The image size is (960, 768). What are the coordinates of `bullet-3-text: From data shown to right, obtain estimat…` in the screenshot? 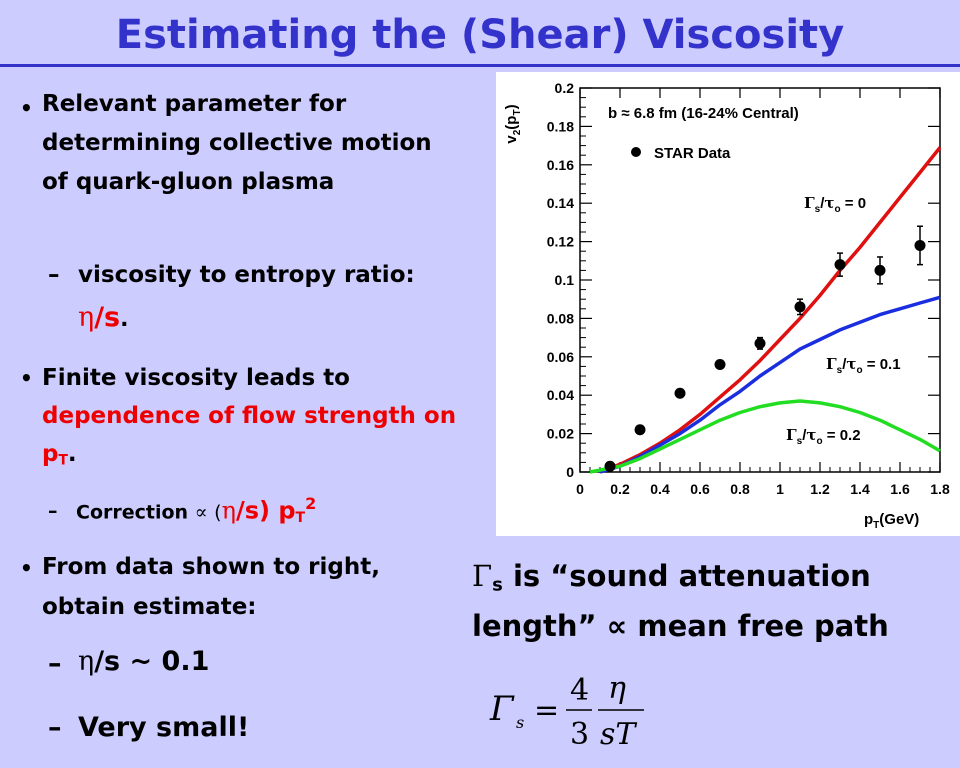 It's located at (211, 587).